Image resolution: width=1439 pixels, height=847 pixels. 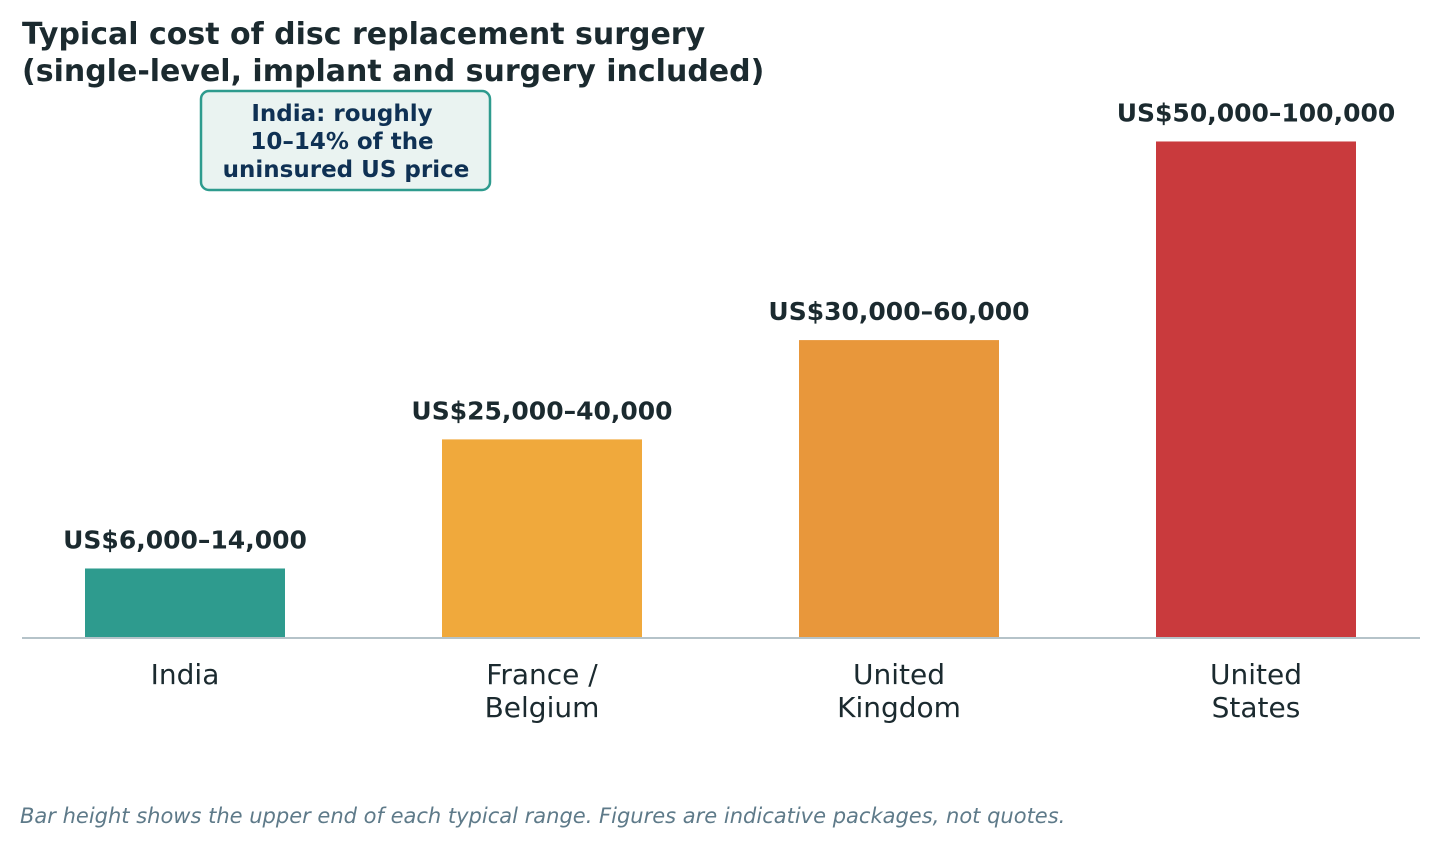 I want to click on x-tick-label-0: India, so click(x=185, y=674).